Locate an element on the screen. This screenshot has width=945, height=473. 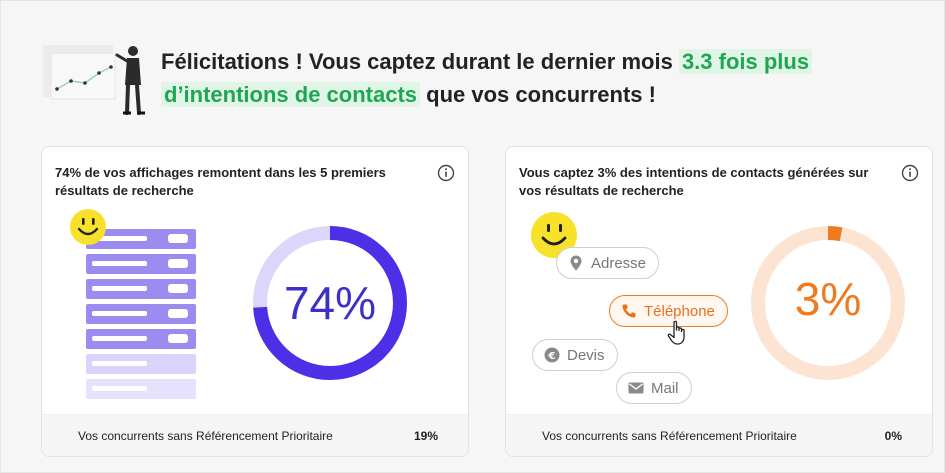
contact-pill-quote: € Devis is located at coordinates (575, 355).